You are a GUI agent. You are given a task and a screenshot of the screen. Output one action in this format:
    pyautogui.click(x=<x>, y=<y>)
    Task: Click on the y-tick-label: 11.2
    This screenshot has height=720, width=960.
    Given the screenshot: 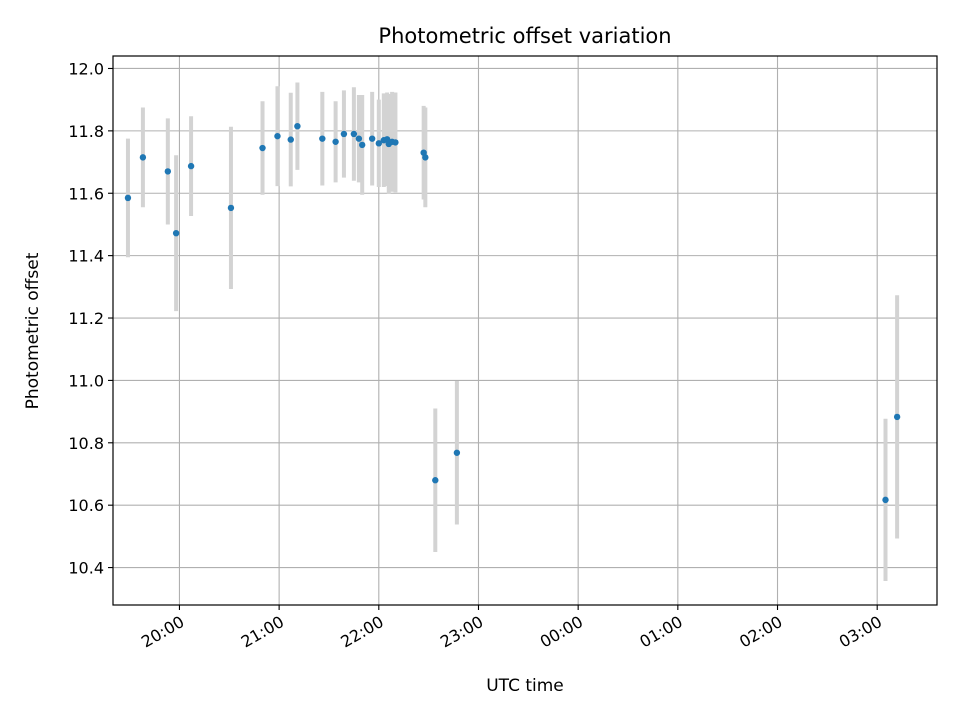 What is the action you would take?
    pyautogui.click(x=86, y=318)
    